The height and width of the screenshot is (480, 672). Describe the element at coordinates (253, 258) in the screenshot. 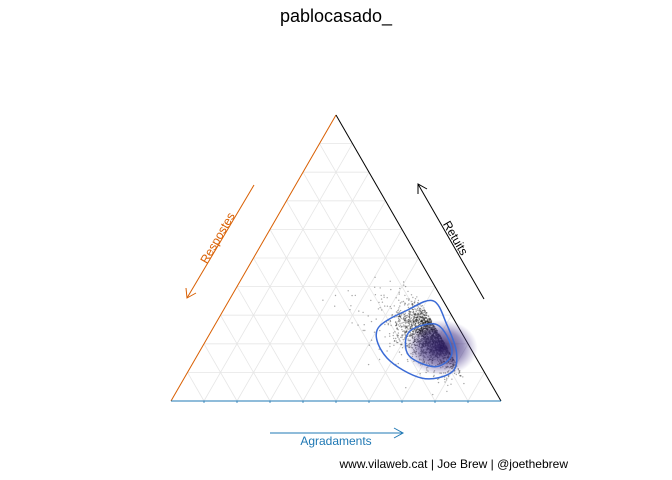

I see `left-edge` at that location.